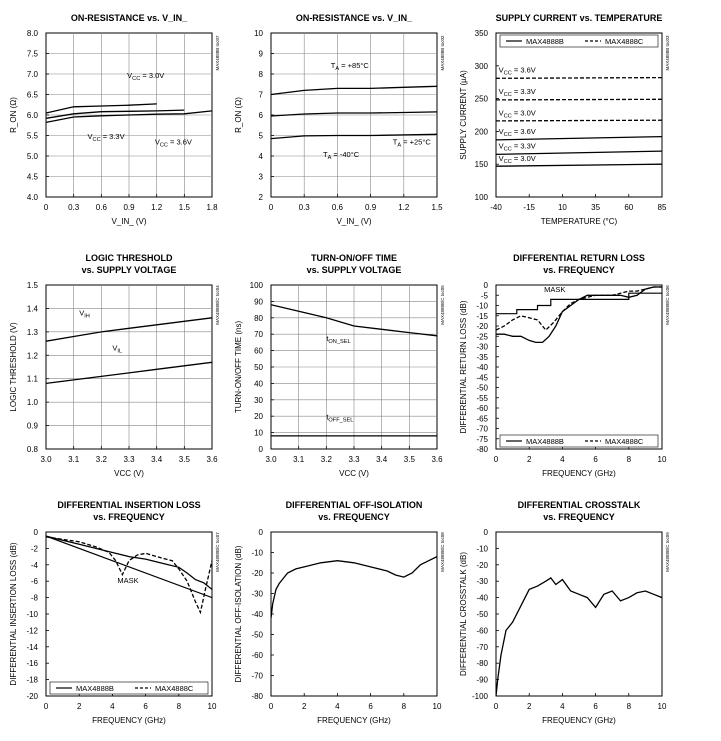 The height and width of the screenshot is (741, 721). What do you see at coordinates (258, 33) in the screenshot?
I see `y-tick-label: 10` at bounding box center [258, 33].